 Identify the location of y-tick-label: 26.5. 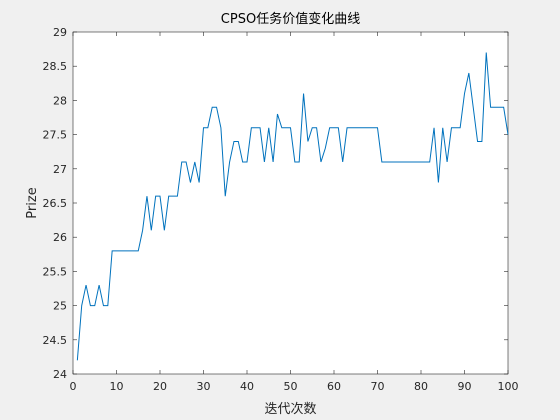
(55, 203).